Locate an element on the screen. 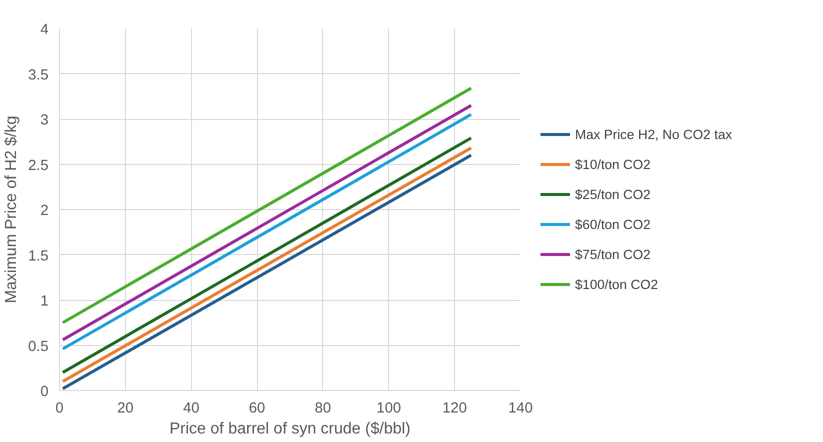 The width and height of the screenshot is (823, 442). y-tick-label: 2 is located at coordinates (44, 211).